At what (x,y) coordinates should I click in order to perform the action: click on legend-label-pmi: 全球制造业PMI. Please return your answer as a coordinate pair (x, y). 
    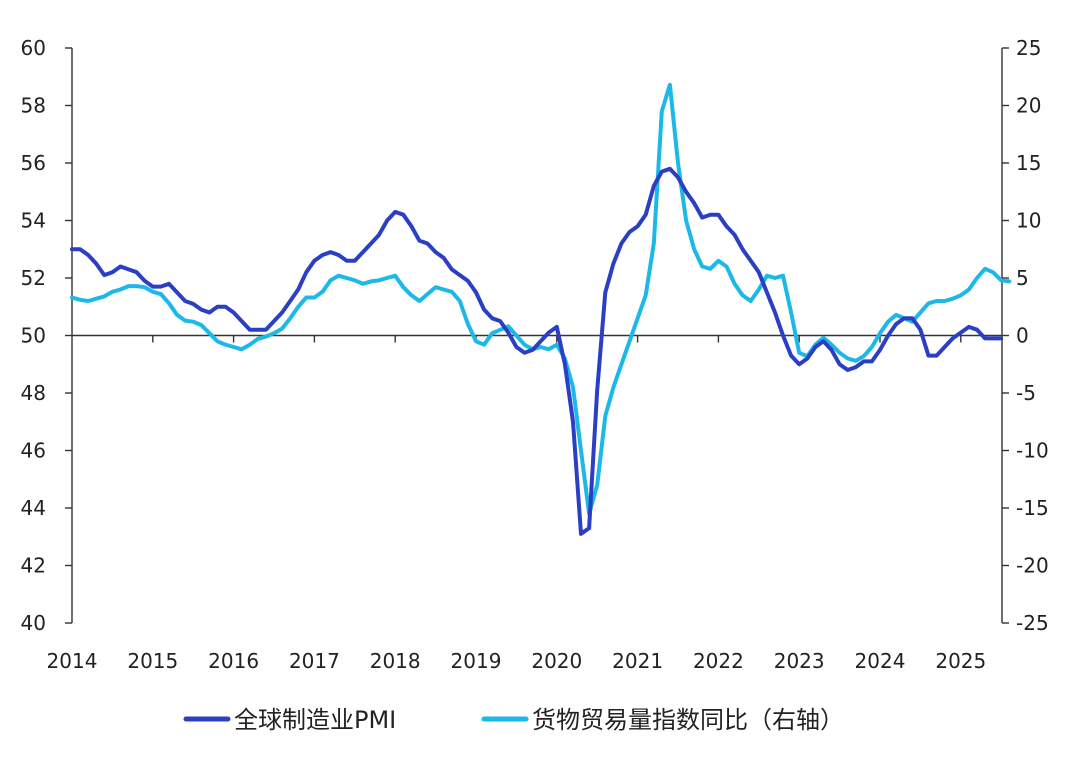
    Looking at the image, I should click on (315, 720).